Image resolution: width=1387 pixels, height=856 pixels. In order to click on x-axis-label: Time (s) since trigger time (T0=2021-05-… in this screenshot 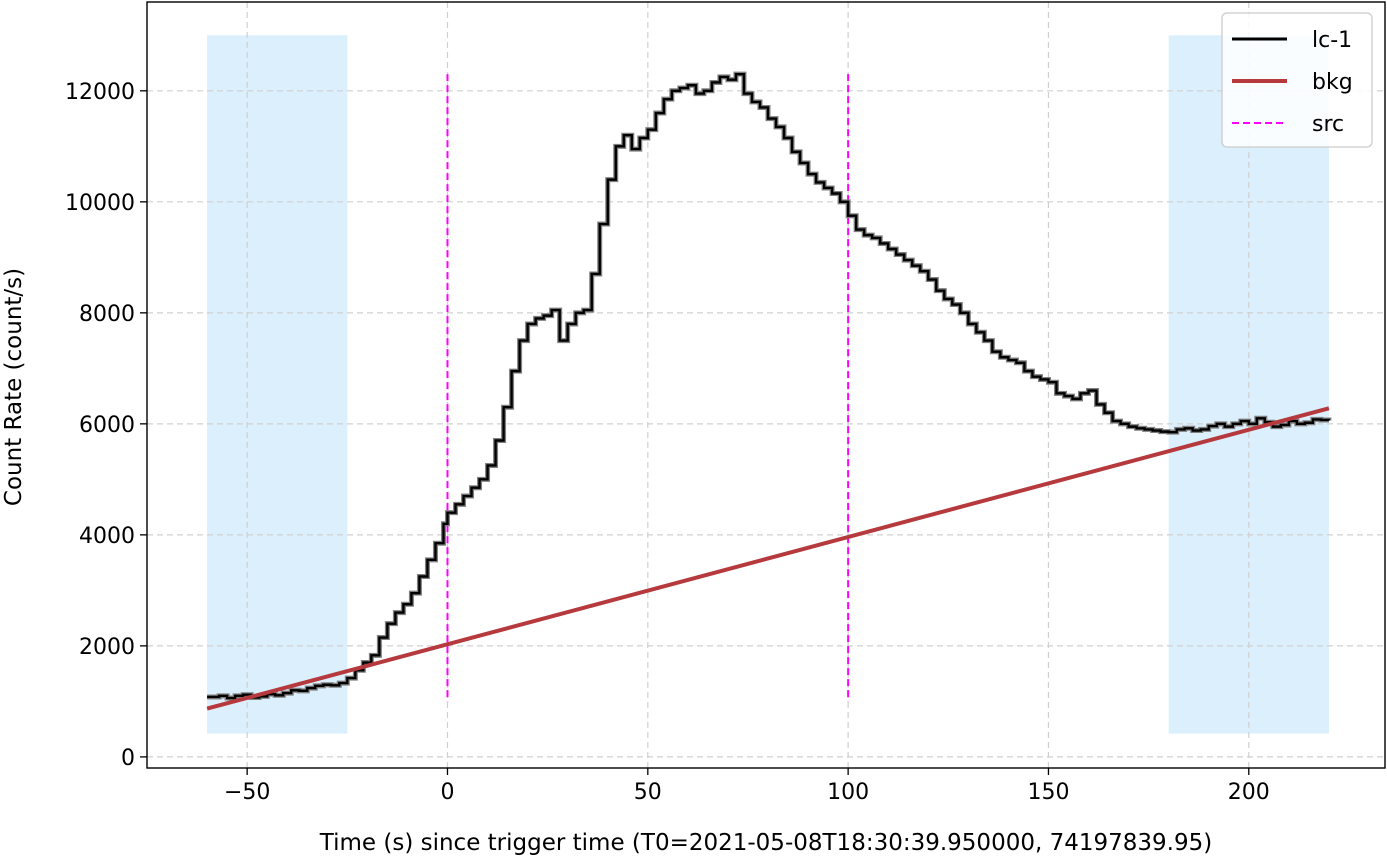, I will do `click(765, 843)`.